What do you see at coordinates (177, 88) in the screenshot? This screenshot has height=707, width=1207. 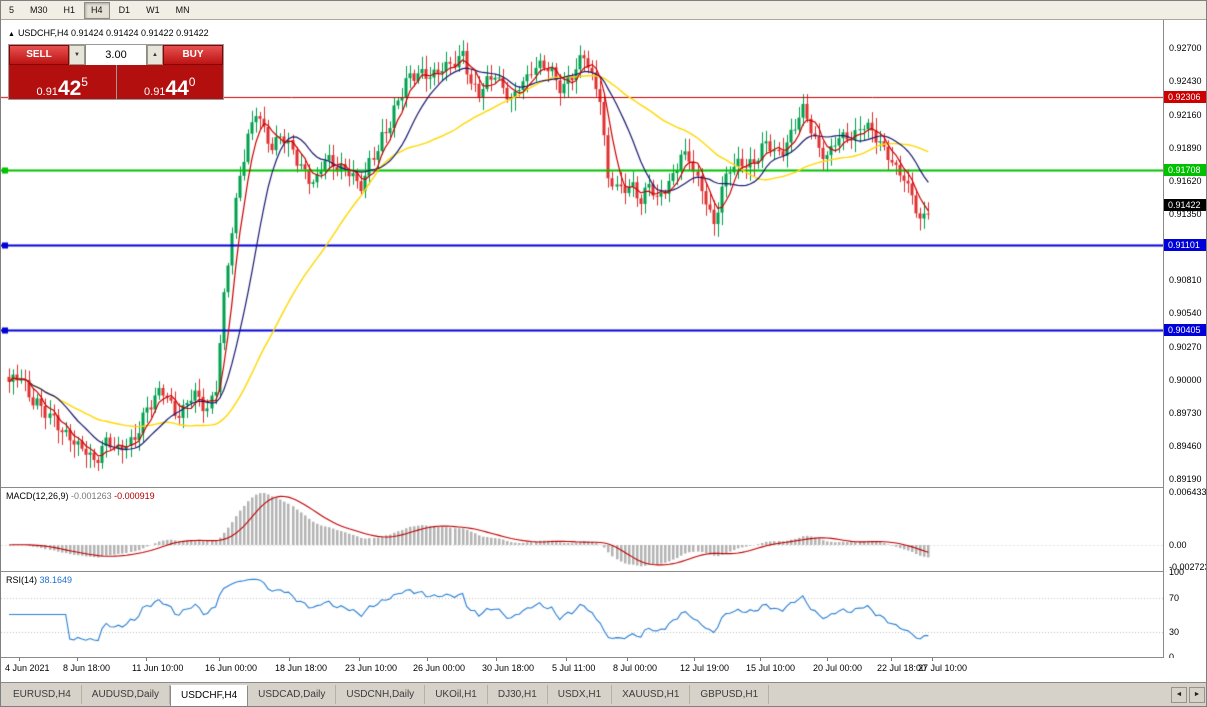 I see `ask-price-big: 44` at bounding box center [177, 88].